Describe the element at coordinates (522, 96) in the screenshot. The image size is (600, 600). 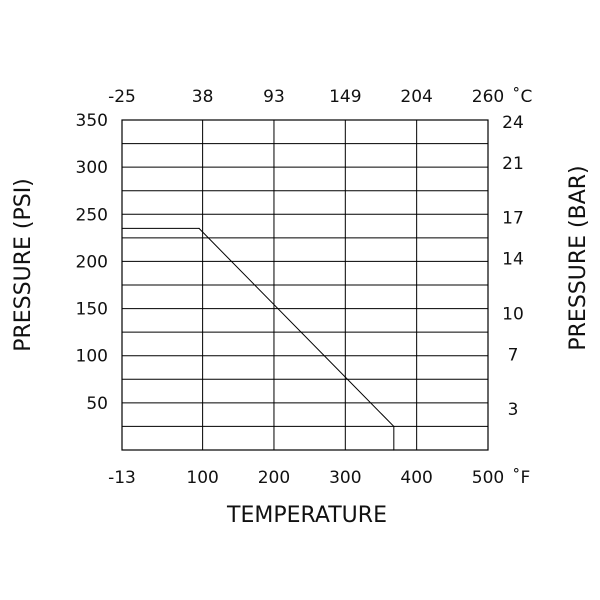
I see `x2-unit-celsius: ˚C` at that location.